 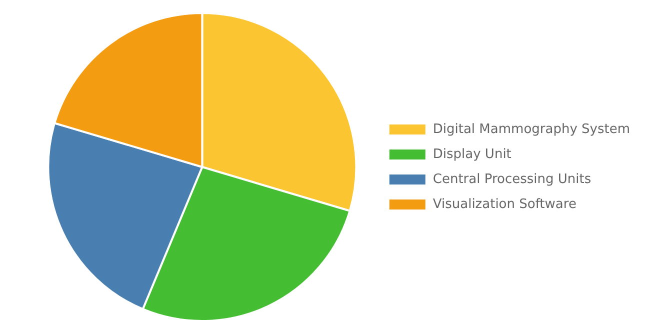 What do you see at coordinates (472, 154) in the screenshot?
I see `legend-label: Display Unit` at bounding box center [472, 154].